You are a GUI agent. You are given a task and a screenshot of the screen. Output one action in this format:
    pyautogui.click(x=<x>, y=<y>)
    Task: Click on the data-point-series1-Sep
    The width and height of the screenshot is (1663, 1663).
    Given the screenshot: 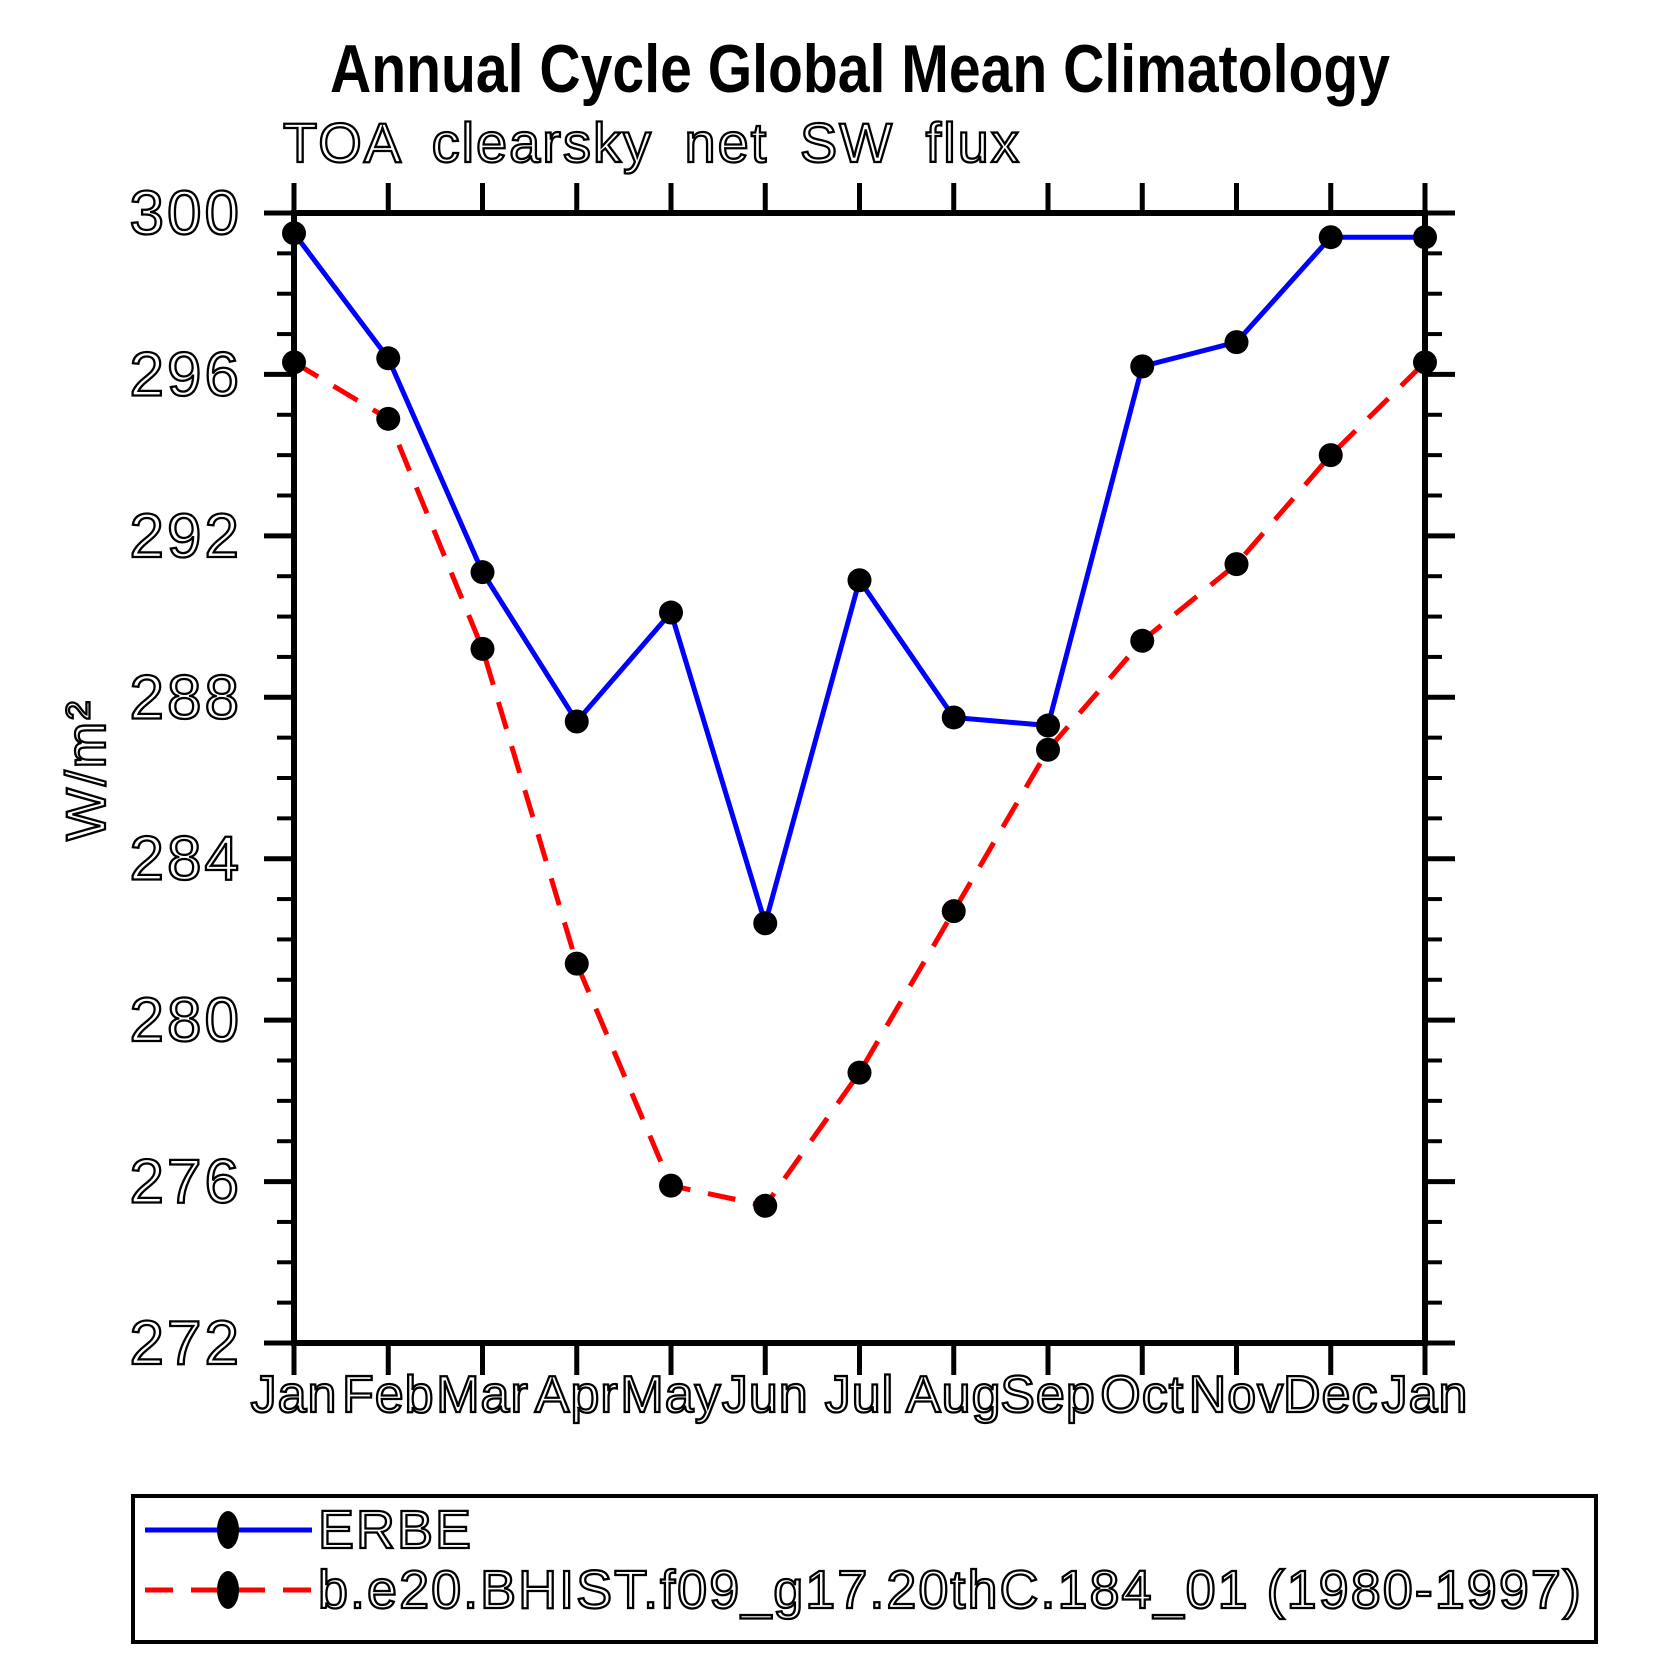 What is the action you would take?
    pyautogui.click(x=1048, y=749)
    